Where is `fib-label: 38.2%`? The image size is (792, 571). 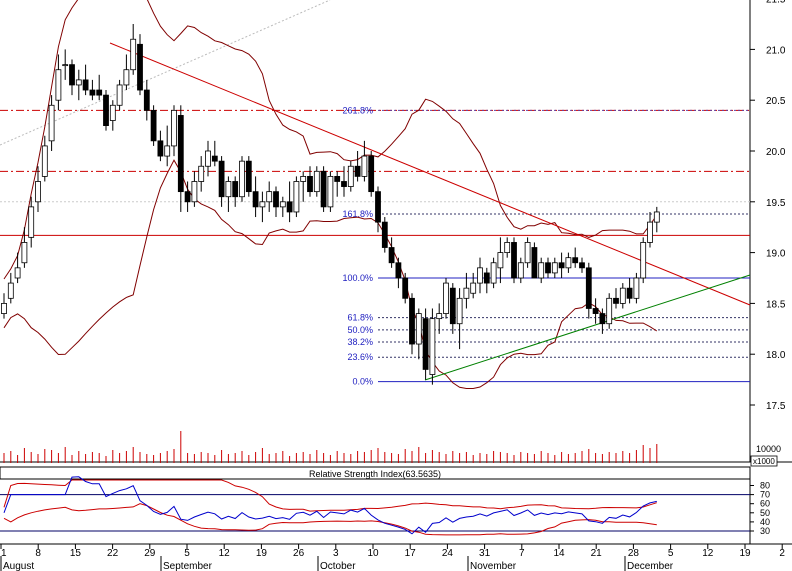
fib-label: 38.2% is located at coordinates (360, 342).